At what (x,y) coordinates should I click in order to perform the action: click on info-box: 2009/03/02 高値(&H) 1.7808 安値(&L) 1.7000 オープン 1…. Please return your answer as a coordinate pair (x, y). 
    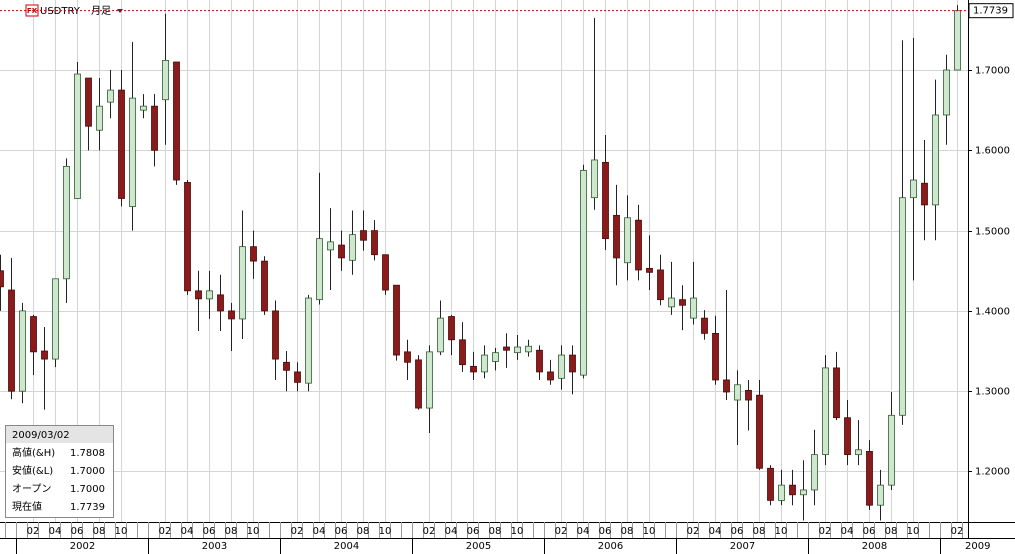
    Looking at the image, I should click on (59, 471).